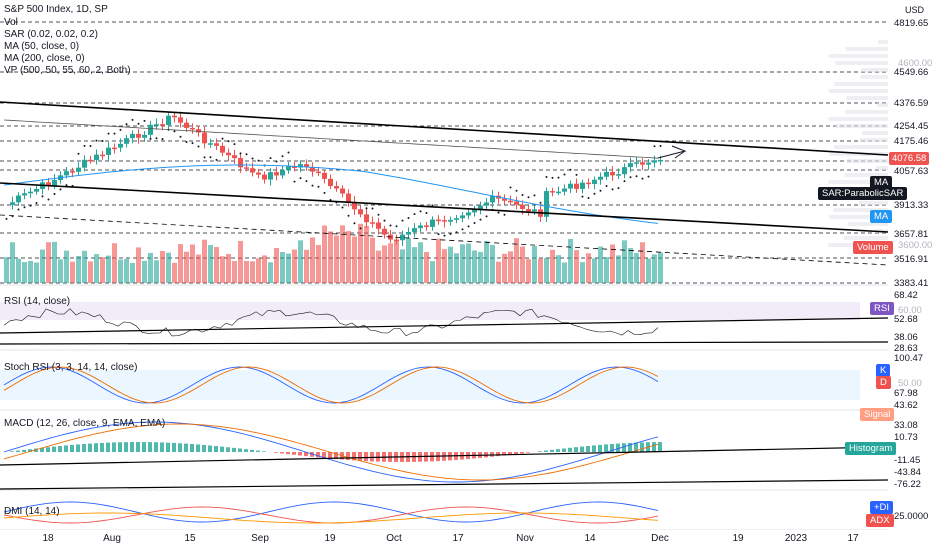 Image resolution: width=932 pixels, height=550 pixels. Describe the element at coordinates (85, 423) in the screenshot. I see `macd-pane-label: MACD (12, 26, close, 9, EMA, EMA)` at that location.